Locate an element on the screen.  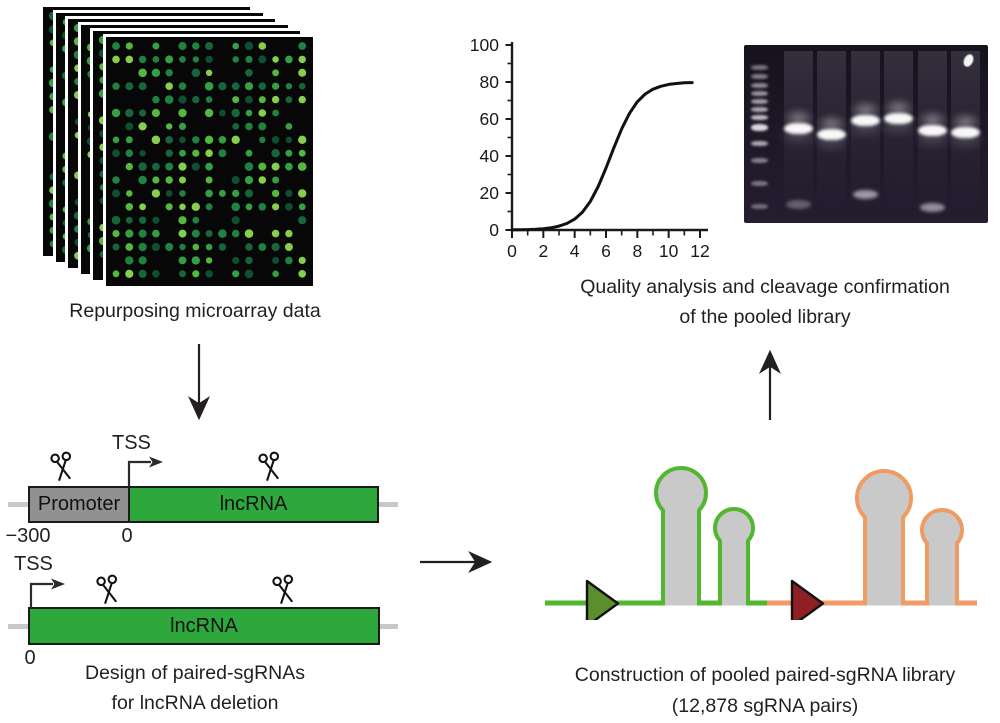
svg-text: 6 is located at coordinates (606, 251).